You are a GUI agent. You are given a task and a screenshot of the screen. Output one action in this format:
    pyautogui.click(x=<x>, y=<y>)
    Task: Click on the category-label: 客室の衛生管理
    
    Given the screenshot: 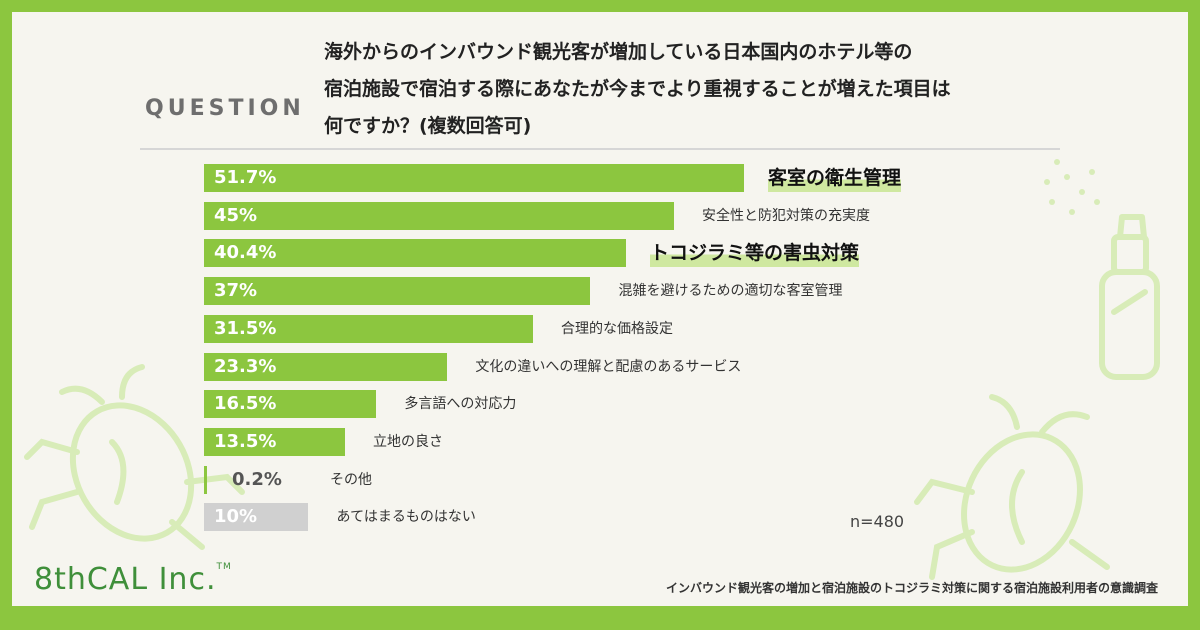 What is the action you would take?
    pyautogui.click(x=835, y=178)
    